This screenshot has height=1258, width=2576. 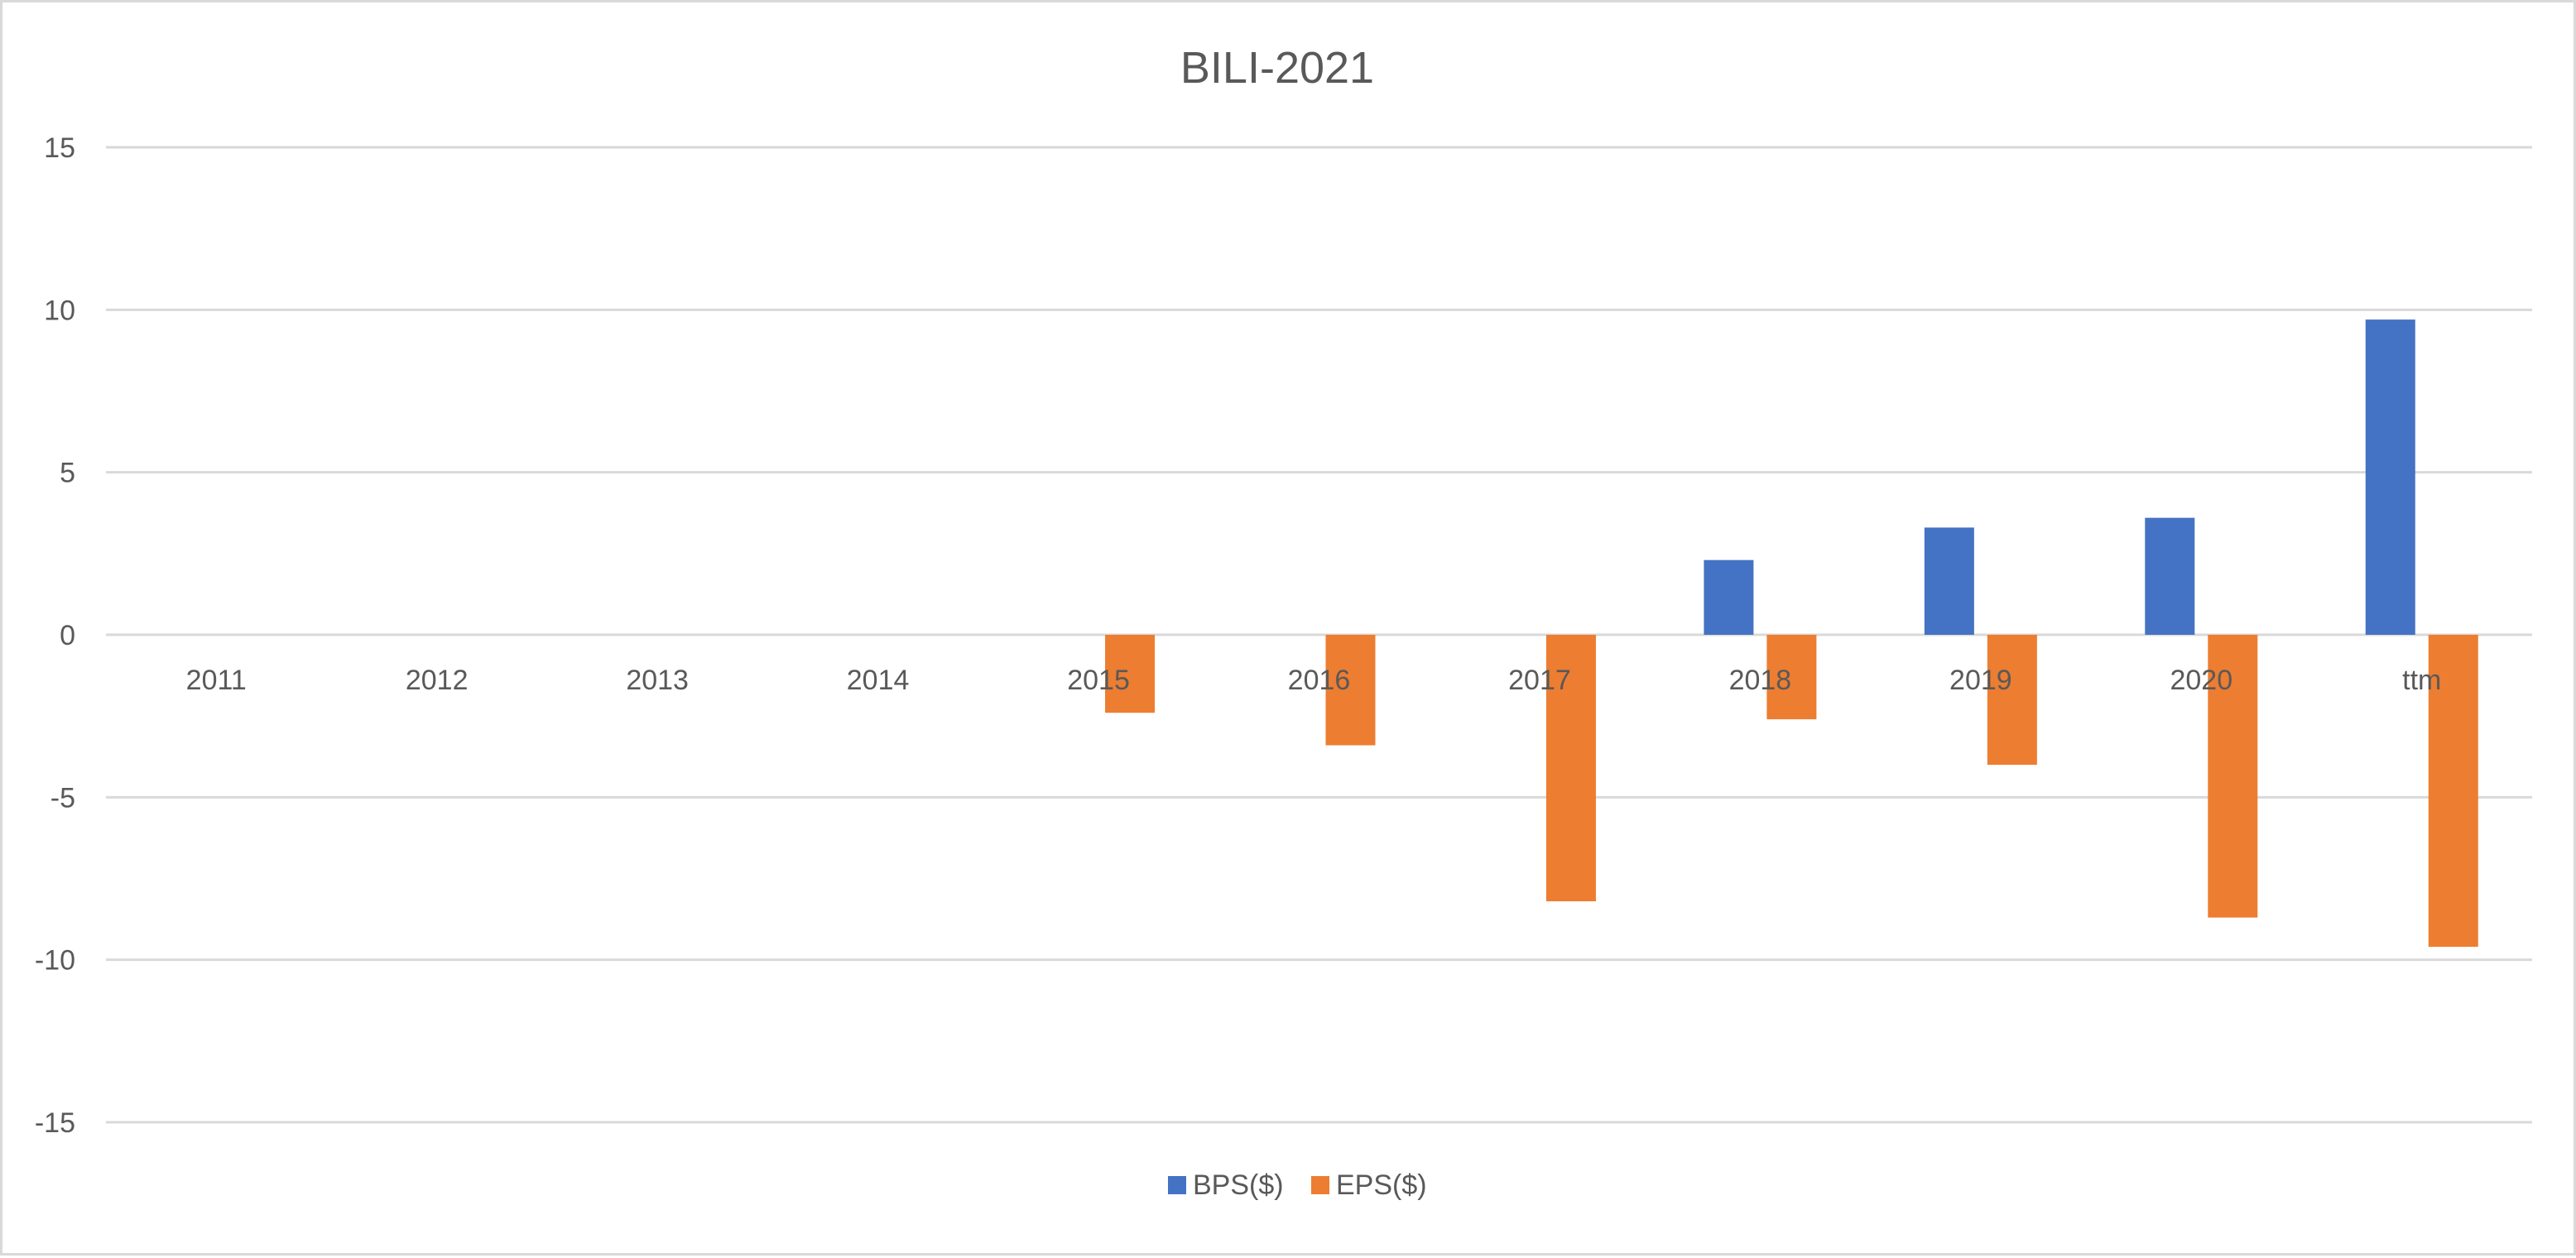 I want to click on y-tick-label: 0, so click(x=67, y=635).